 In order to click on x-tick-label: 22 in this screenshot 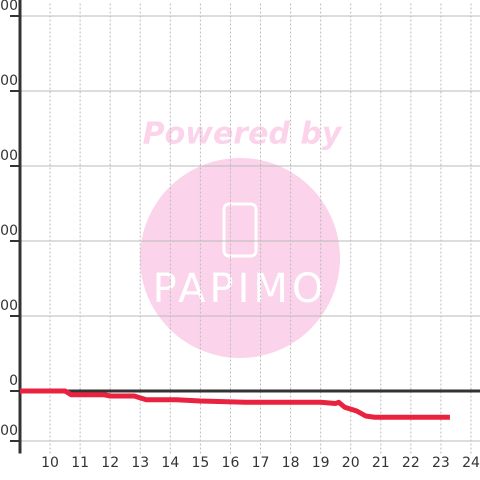, I will do `click(411, 463)`.